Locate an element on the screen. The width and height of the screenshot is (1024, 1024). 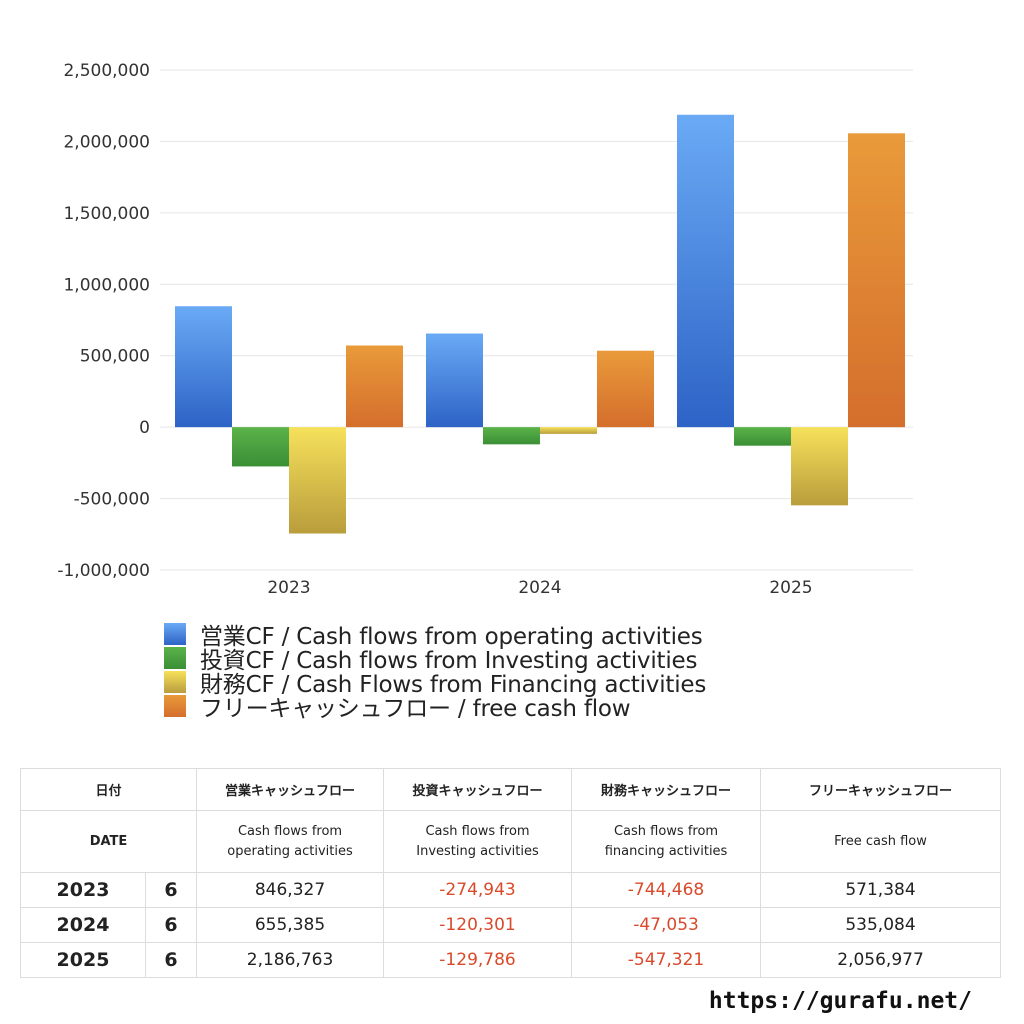
row-free: 2,056,977 is located at coordinates (881, 960).